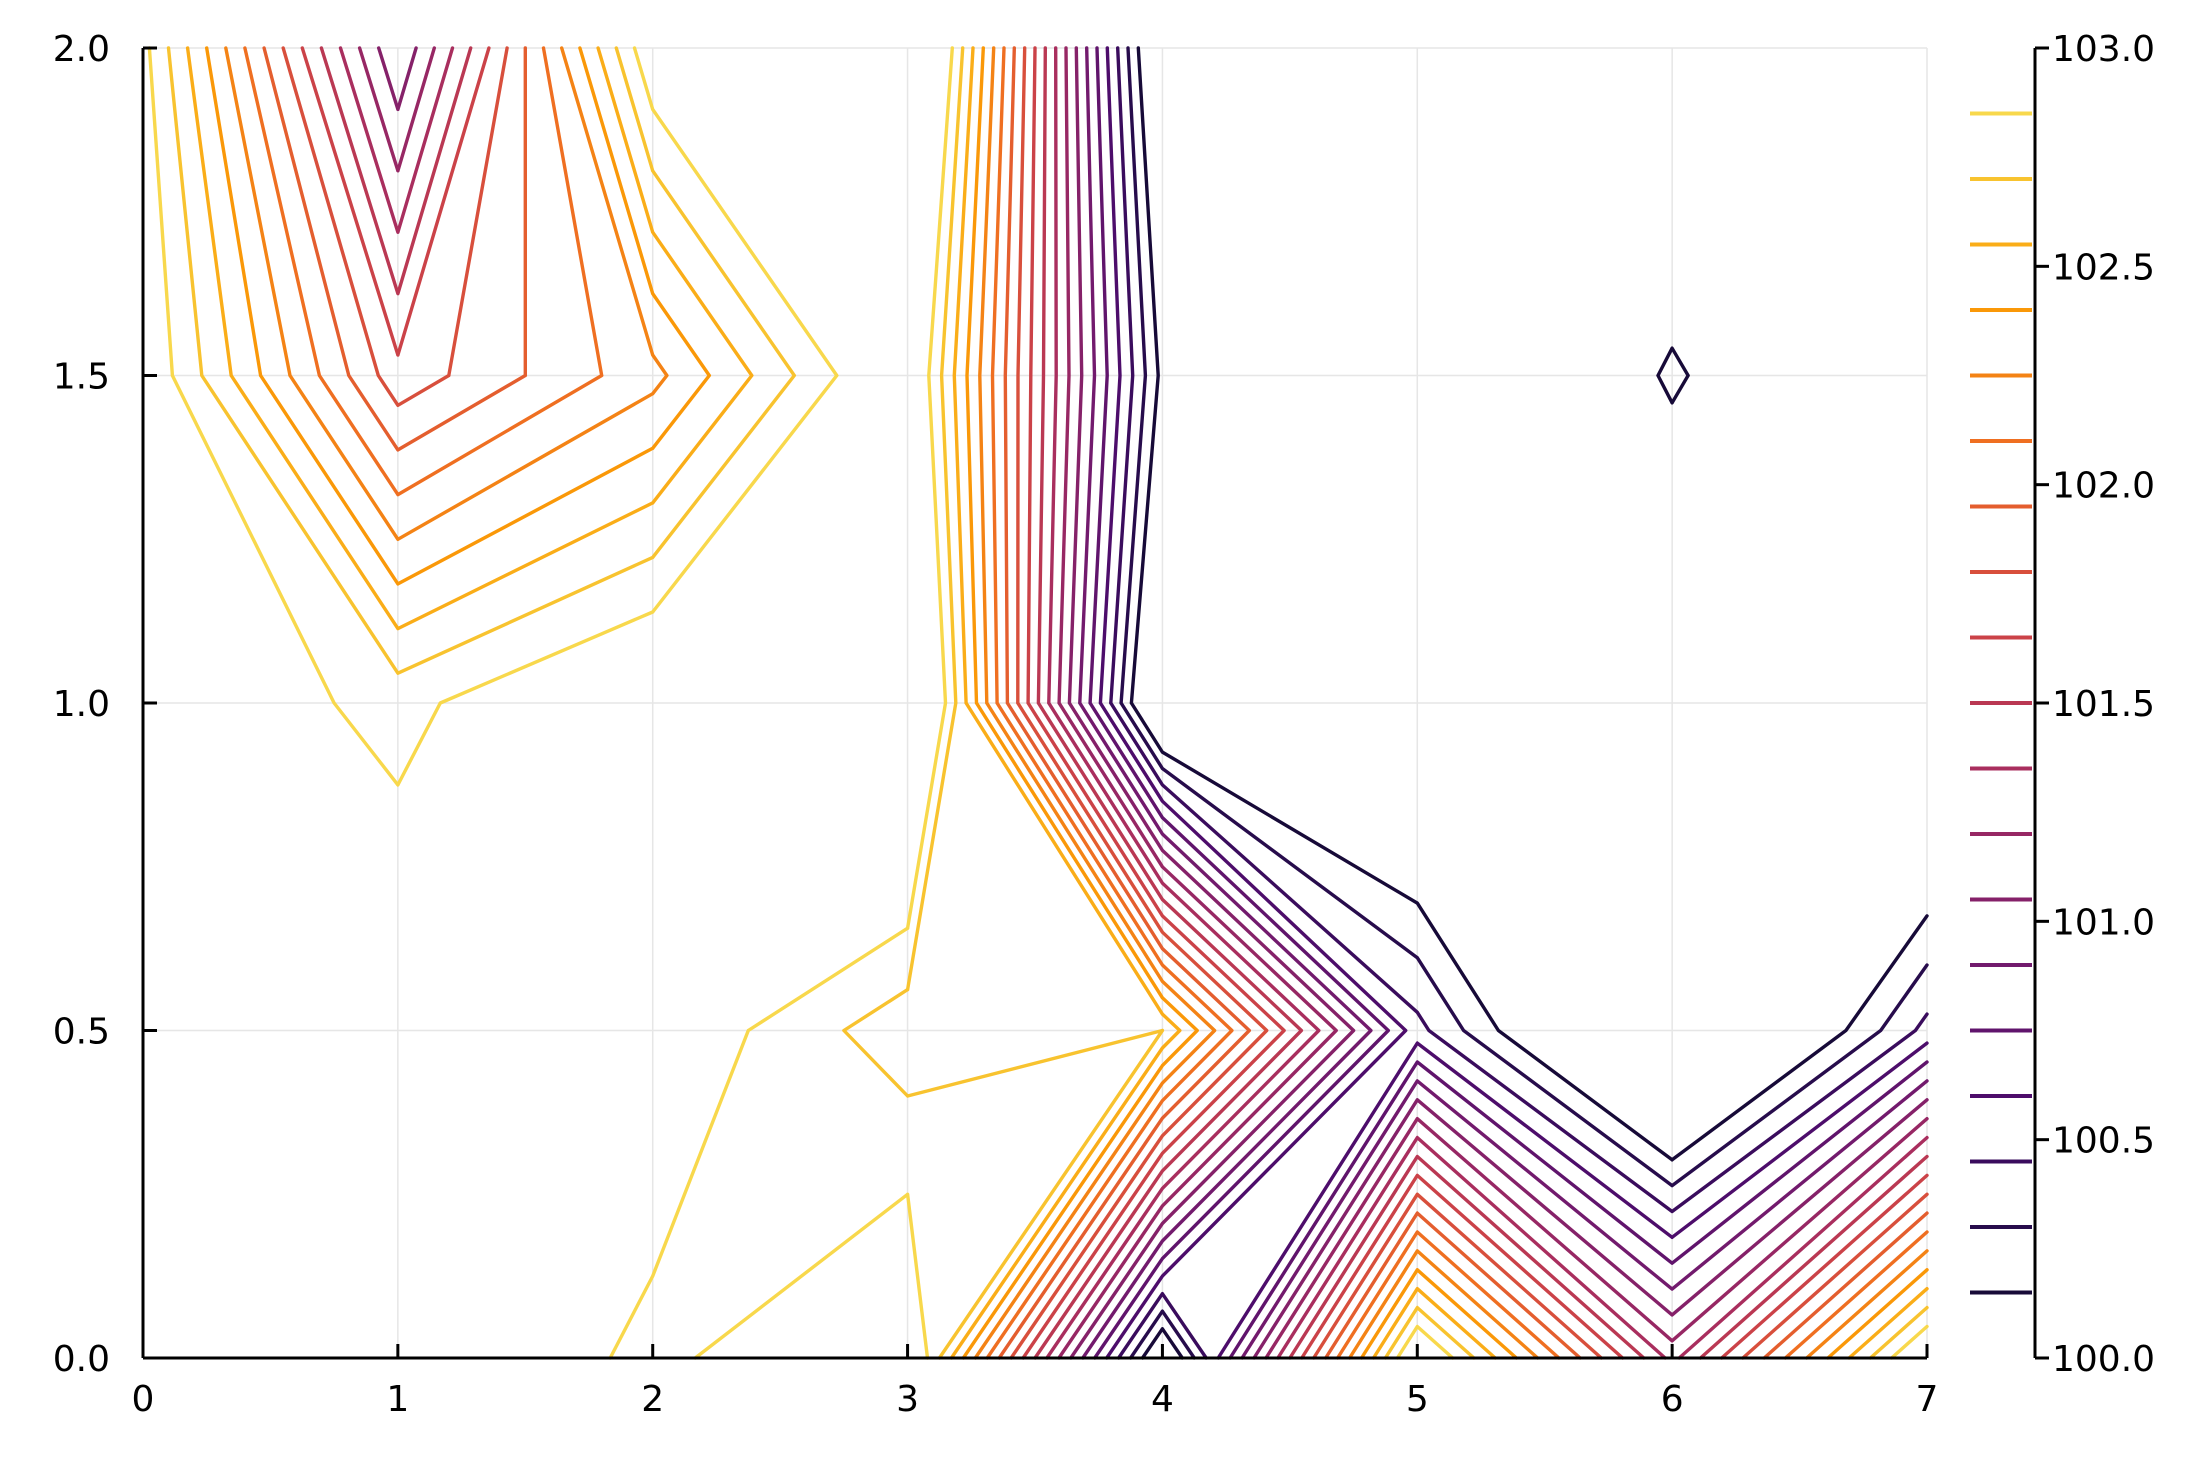  What do you see at coordinates (2103, 1359) in the screenshot?
I see `colorbar-tick-label-0: 100.0` at bounding box center [2103, 1359].